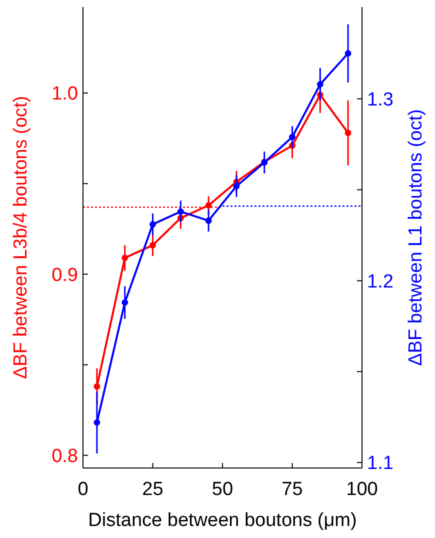 This screenshot has height=538, width=435. Describe the element at coordinates (362, 489) in the screenshot. I see `x-tick-label: 100` at that location.